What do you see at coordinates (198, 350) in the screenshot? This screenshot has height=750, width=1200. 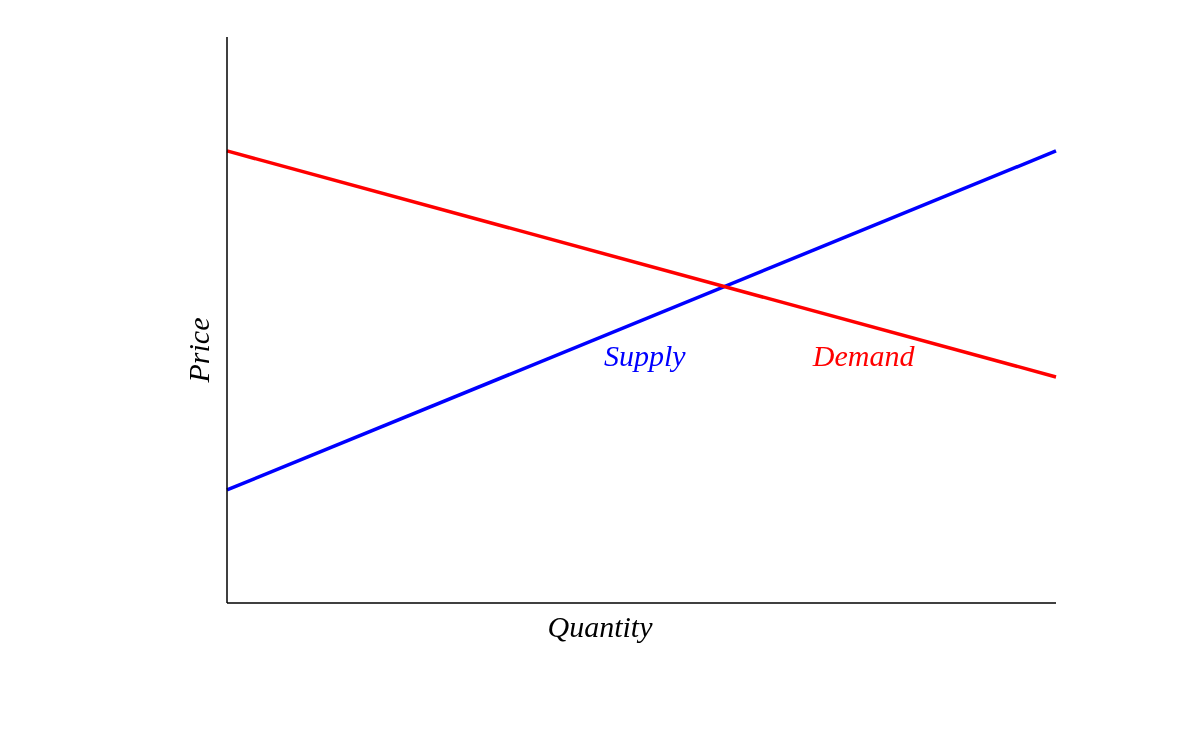 I see `y-axis-title: Price` at bounding box center [198, 350].